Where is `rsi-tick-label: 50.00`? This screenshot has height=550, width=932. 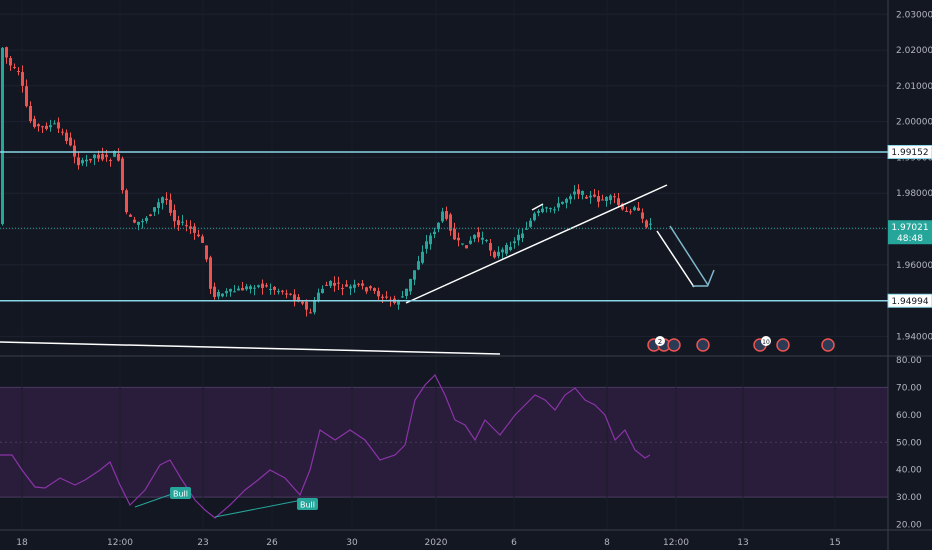
rsi-tick-label: 50.00 is located at coordinates (909, 443).